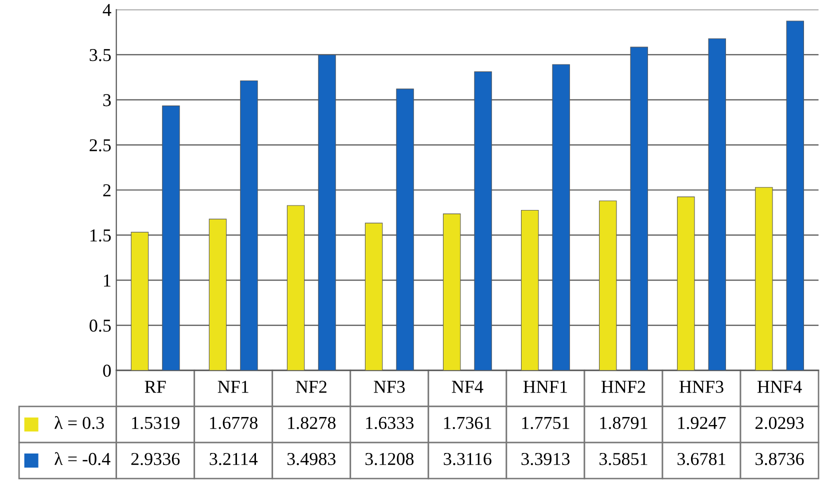 Image resolution: width=831 pixels, height=481 pixels. Describe the element at coordinates (234, 459) in the screenshot. I see `data-label: 3.2114` at that location.